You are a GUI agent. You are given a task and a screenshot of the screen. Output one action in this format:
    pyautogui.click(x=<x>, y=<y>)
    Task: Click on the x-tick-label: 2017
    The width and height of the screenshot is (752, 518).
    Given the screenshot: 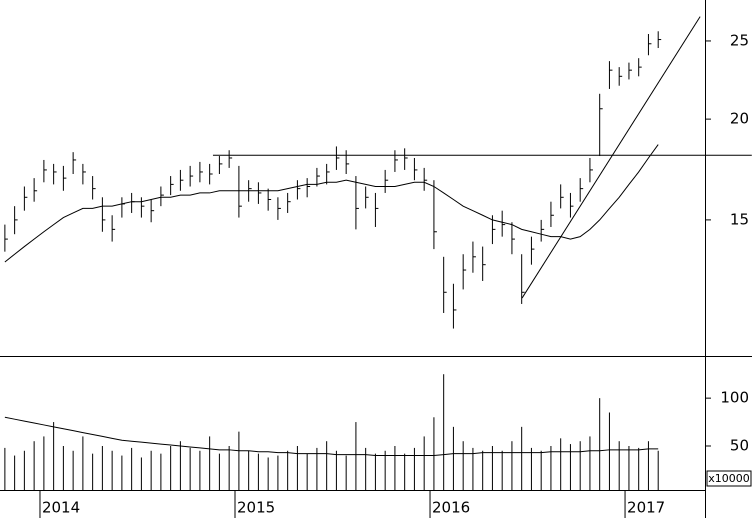 What is the action you would take?
    pyautogui.click(x=646, y=508)
    